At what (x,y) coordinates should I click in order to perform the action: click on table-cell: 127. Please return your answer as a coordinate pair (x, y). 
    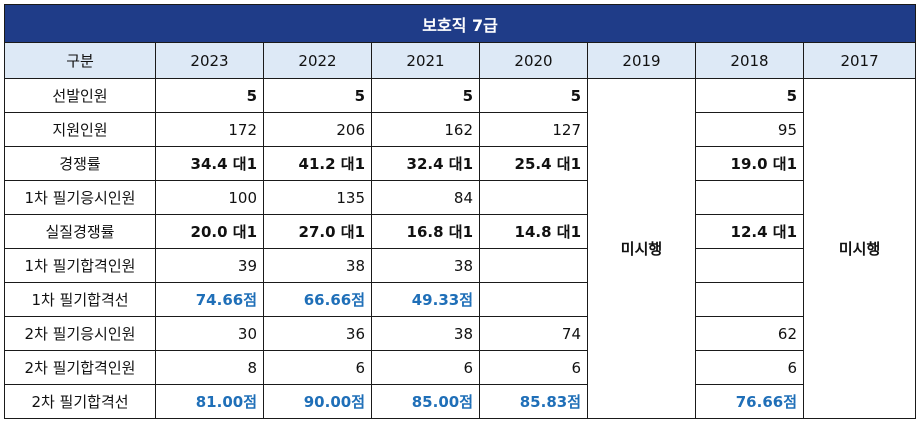
    Looking at the image, I should click on (533, 129).